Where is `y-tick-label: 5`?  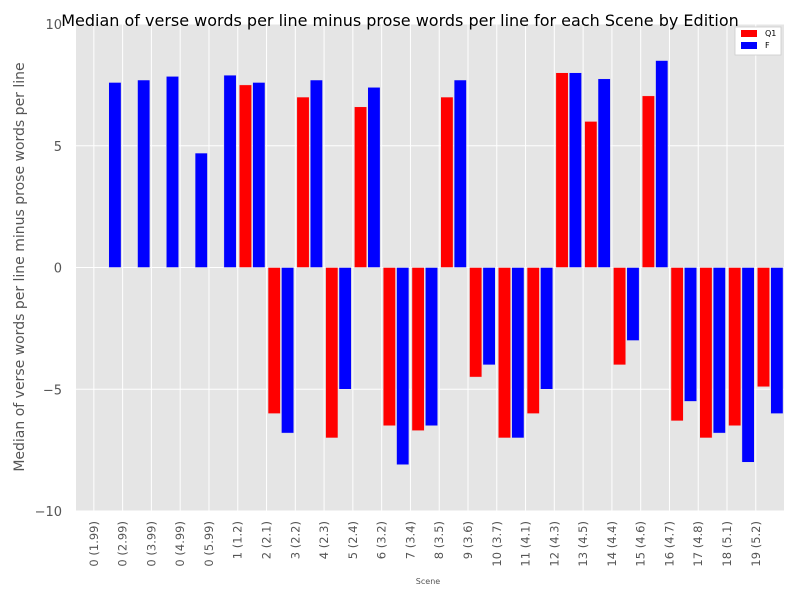
y-tick-label: 5 is located at coordinates (58, 147).